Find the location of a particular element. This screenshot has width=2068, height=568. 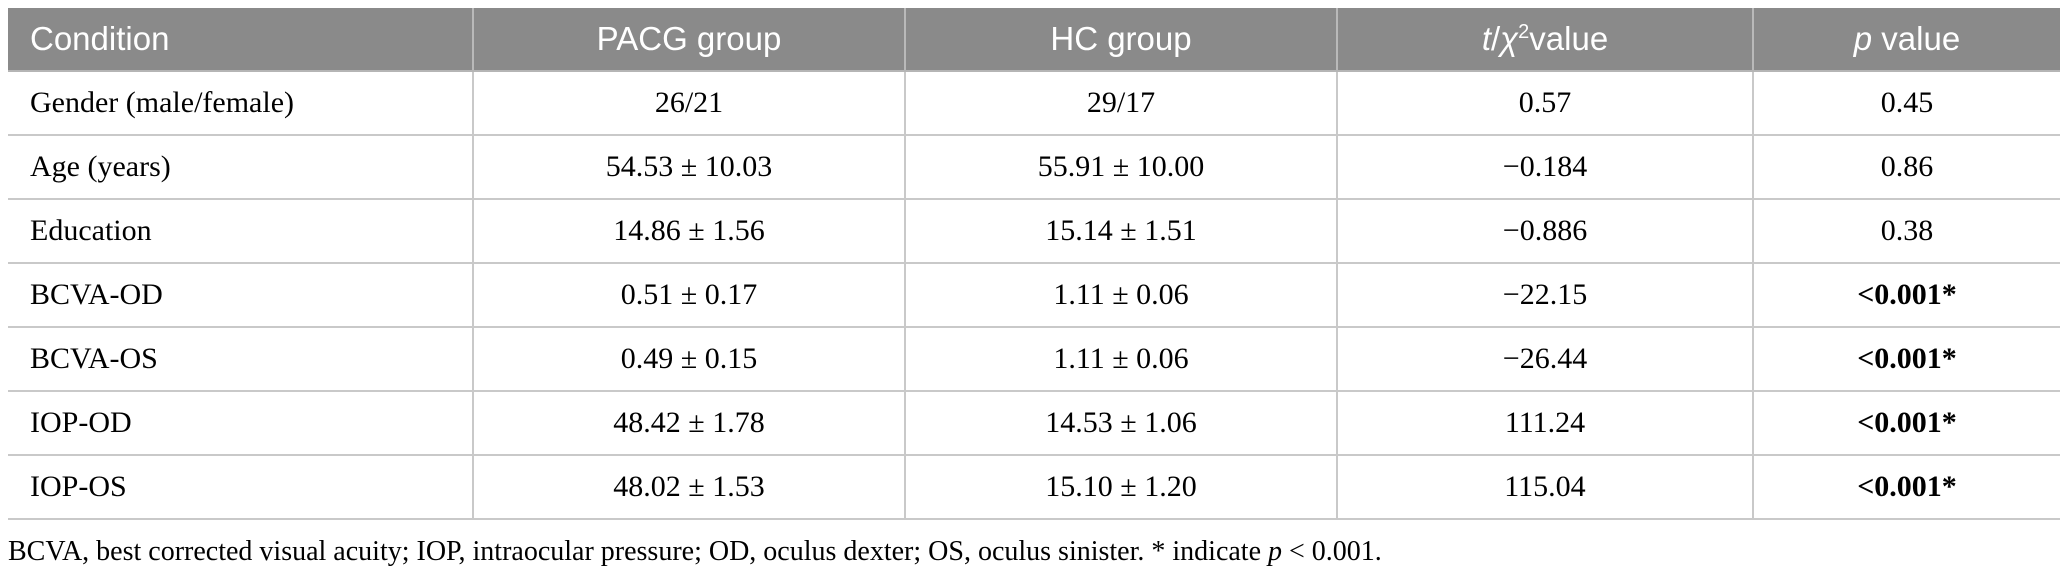

cell-stat-value: −26.44 is located at coordinates (1544, 358).